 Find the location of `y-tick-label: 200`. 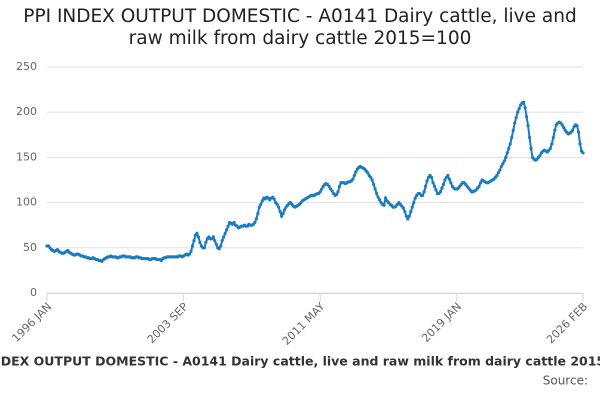

y-tick-label: 200 is located at coordinates (26, 111).